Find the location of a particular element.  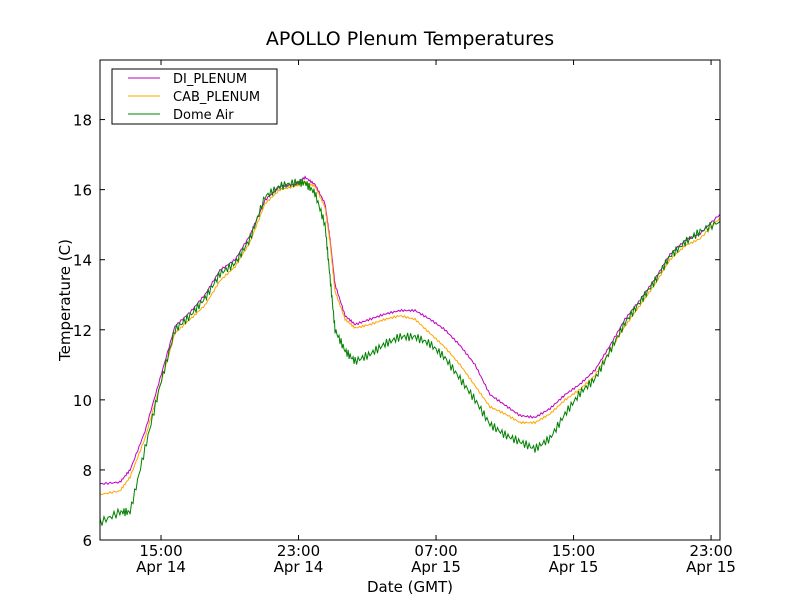

y-axis-label: Temperature (C) is located at coordinates (65, 300).